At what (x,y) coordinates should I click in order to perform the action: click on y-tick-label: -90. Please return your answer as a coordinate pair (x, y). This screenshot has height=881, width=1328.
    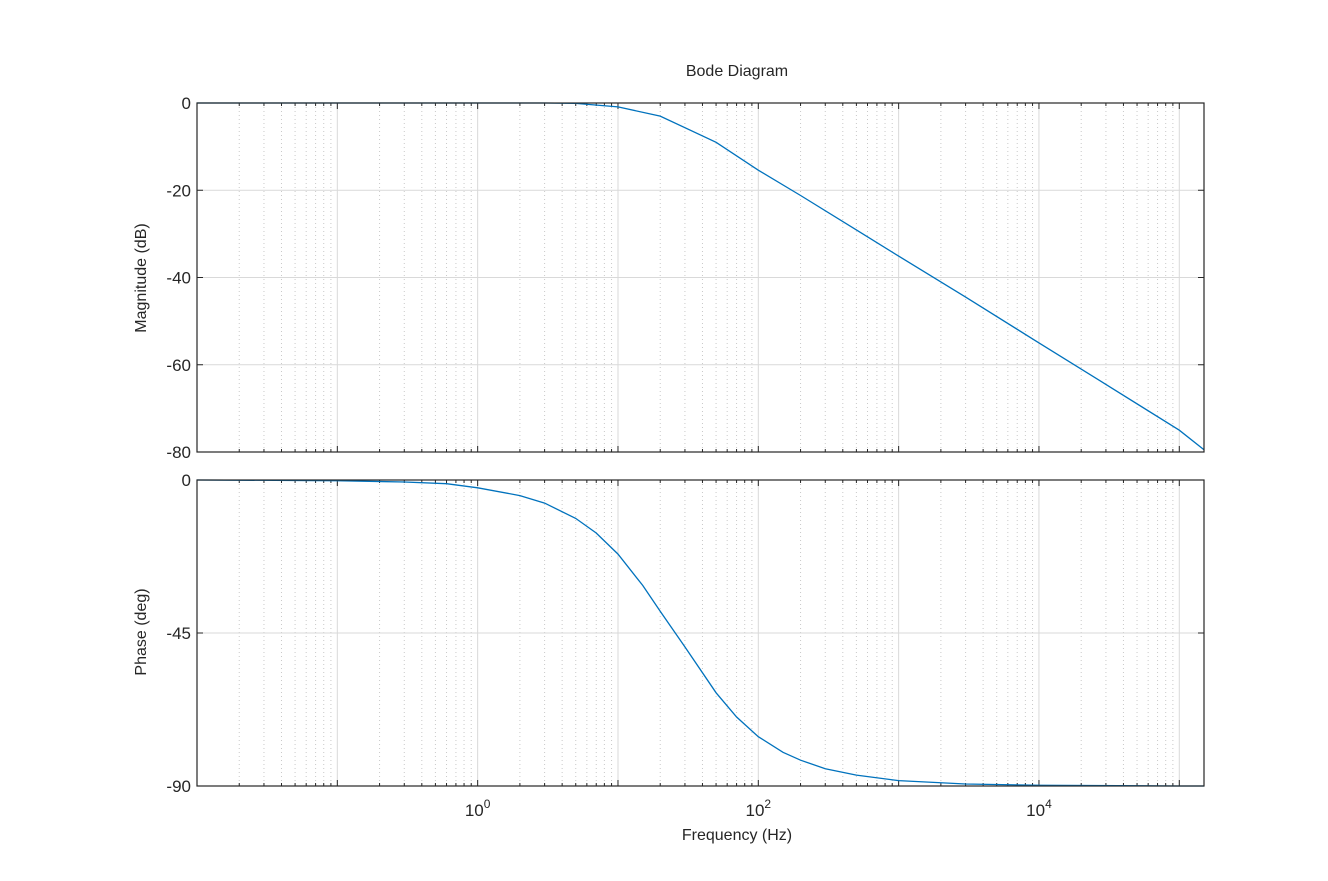
    Looking at the image, I should click on (178, 786).